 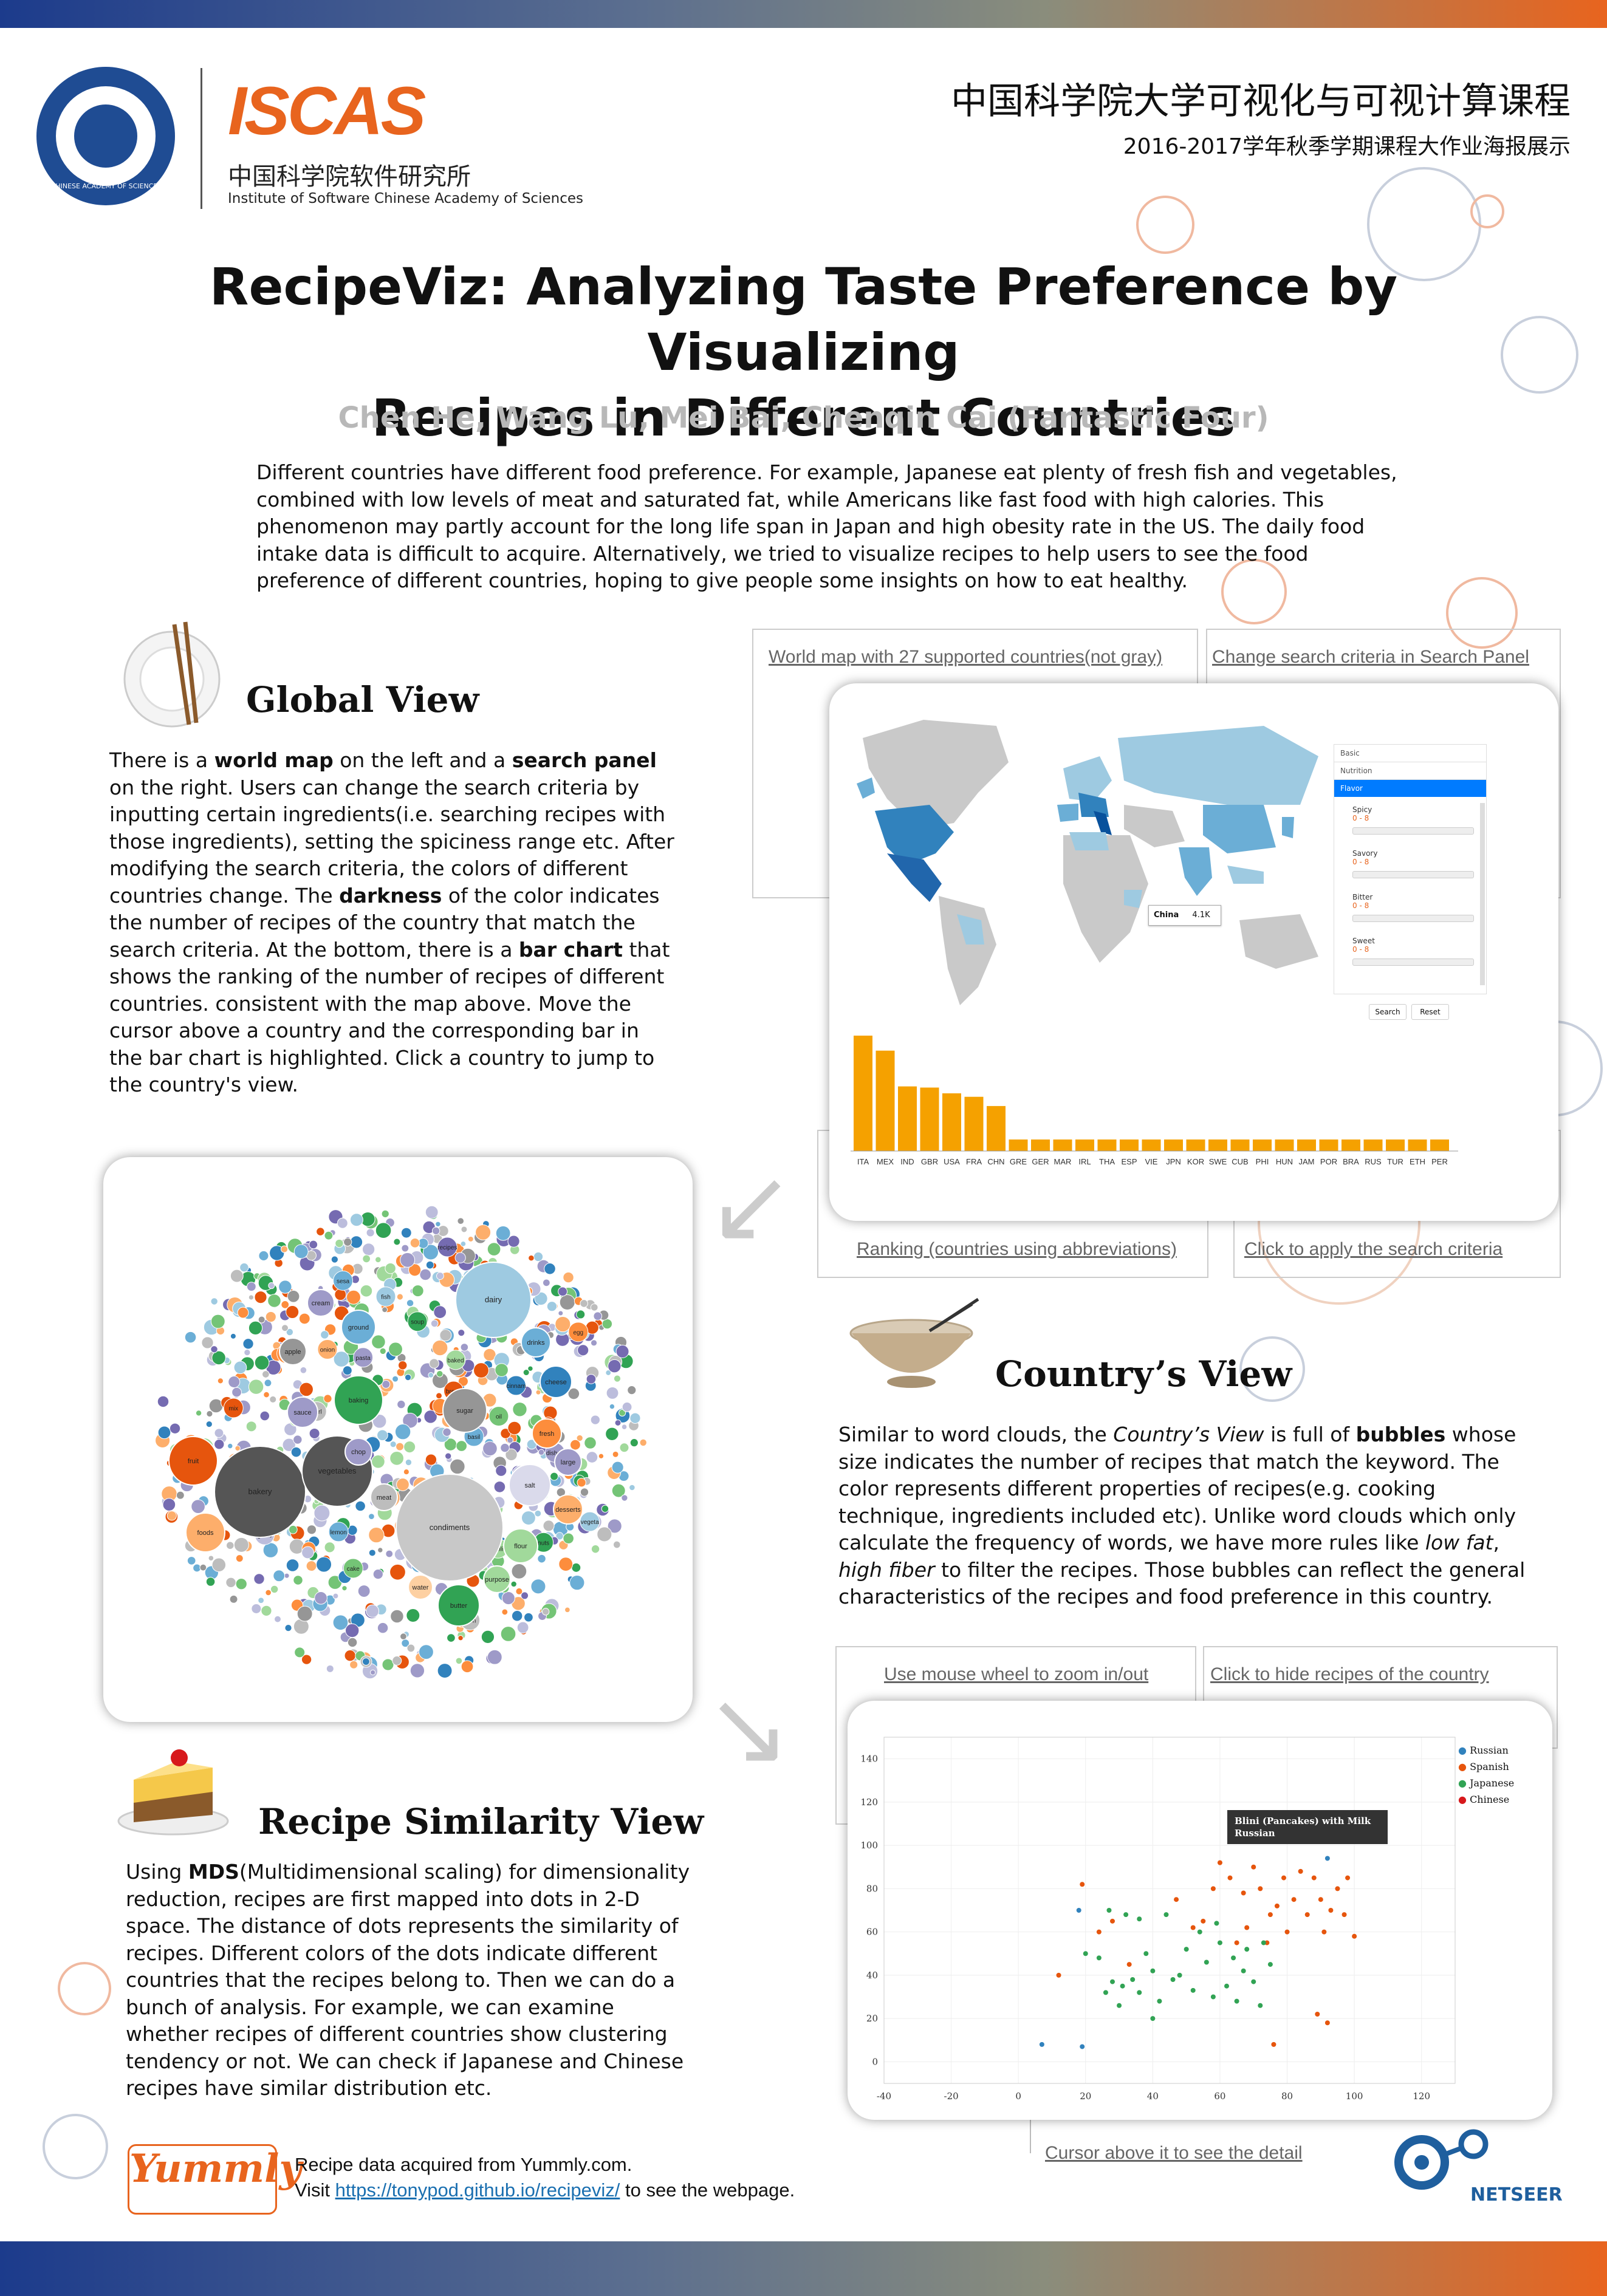 What do you see at coordinates (885, 1100) in the screenshot?
I see `bar-mex` at bounding box center [885, 1100].